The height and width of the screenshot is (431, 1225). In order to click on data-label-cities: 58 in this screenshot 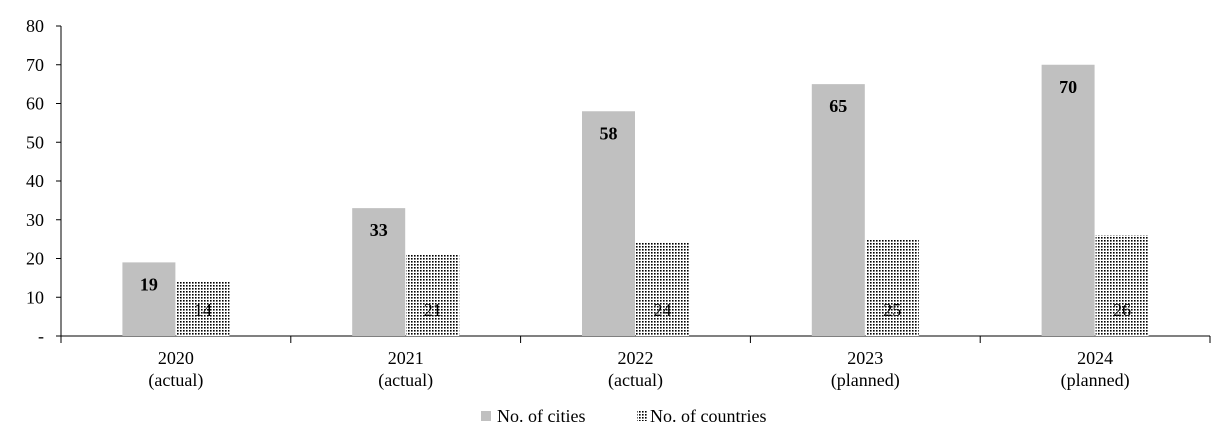, I will do `click(609, 133)`.